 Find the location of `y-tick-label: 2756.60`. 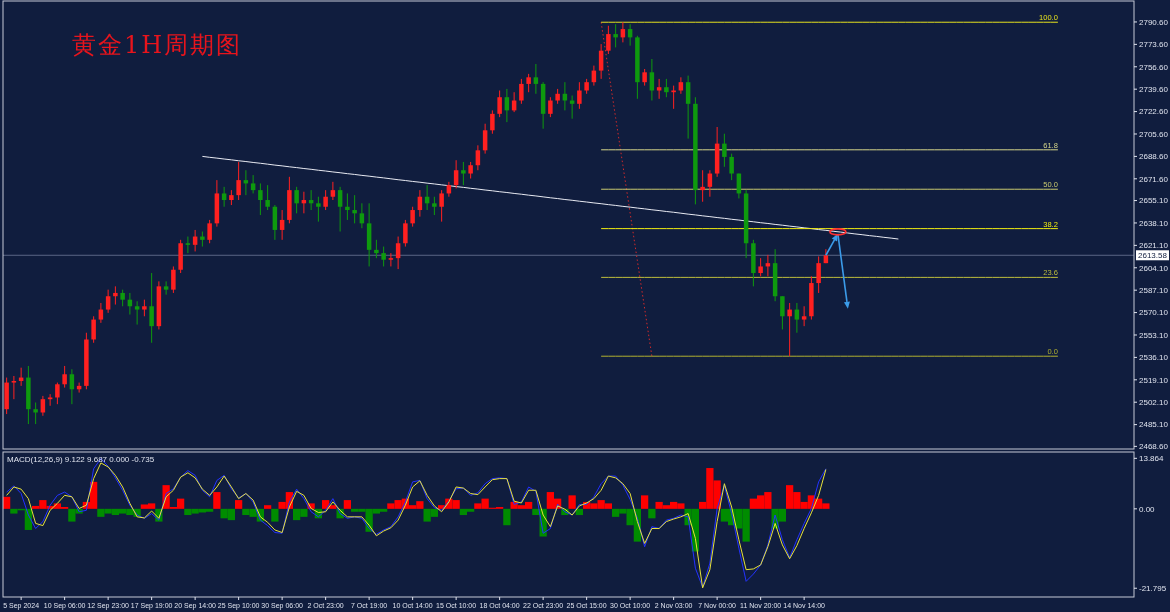

y-tick-label: 2756.60 is located at coordinates (1154, 67).